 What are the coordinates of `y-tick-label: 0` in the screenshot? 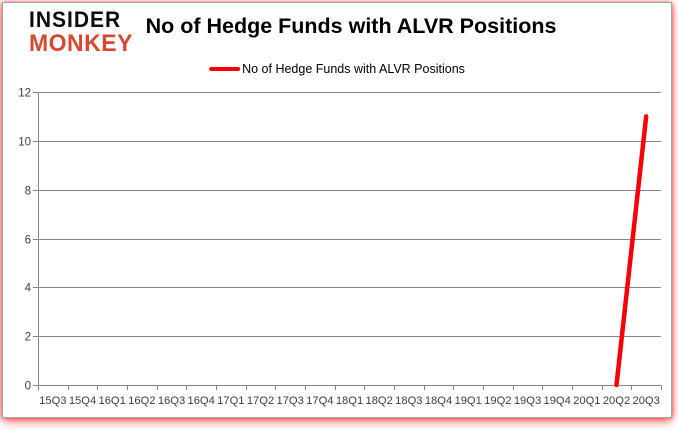 It's located at (28, 387).